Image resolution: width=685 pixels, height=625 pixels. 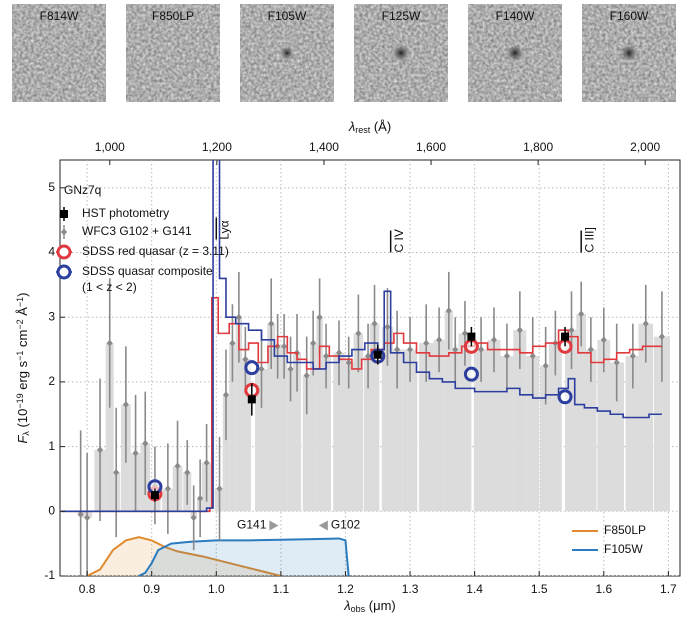 I want to click on thumbnail-noise, so click(x=59, y=53).